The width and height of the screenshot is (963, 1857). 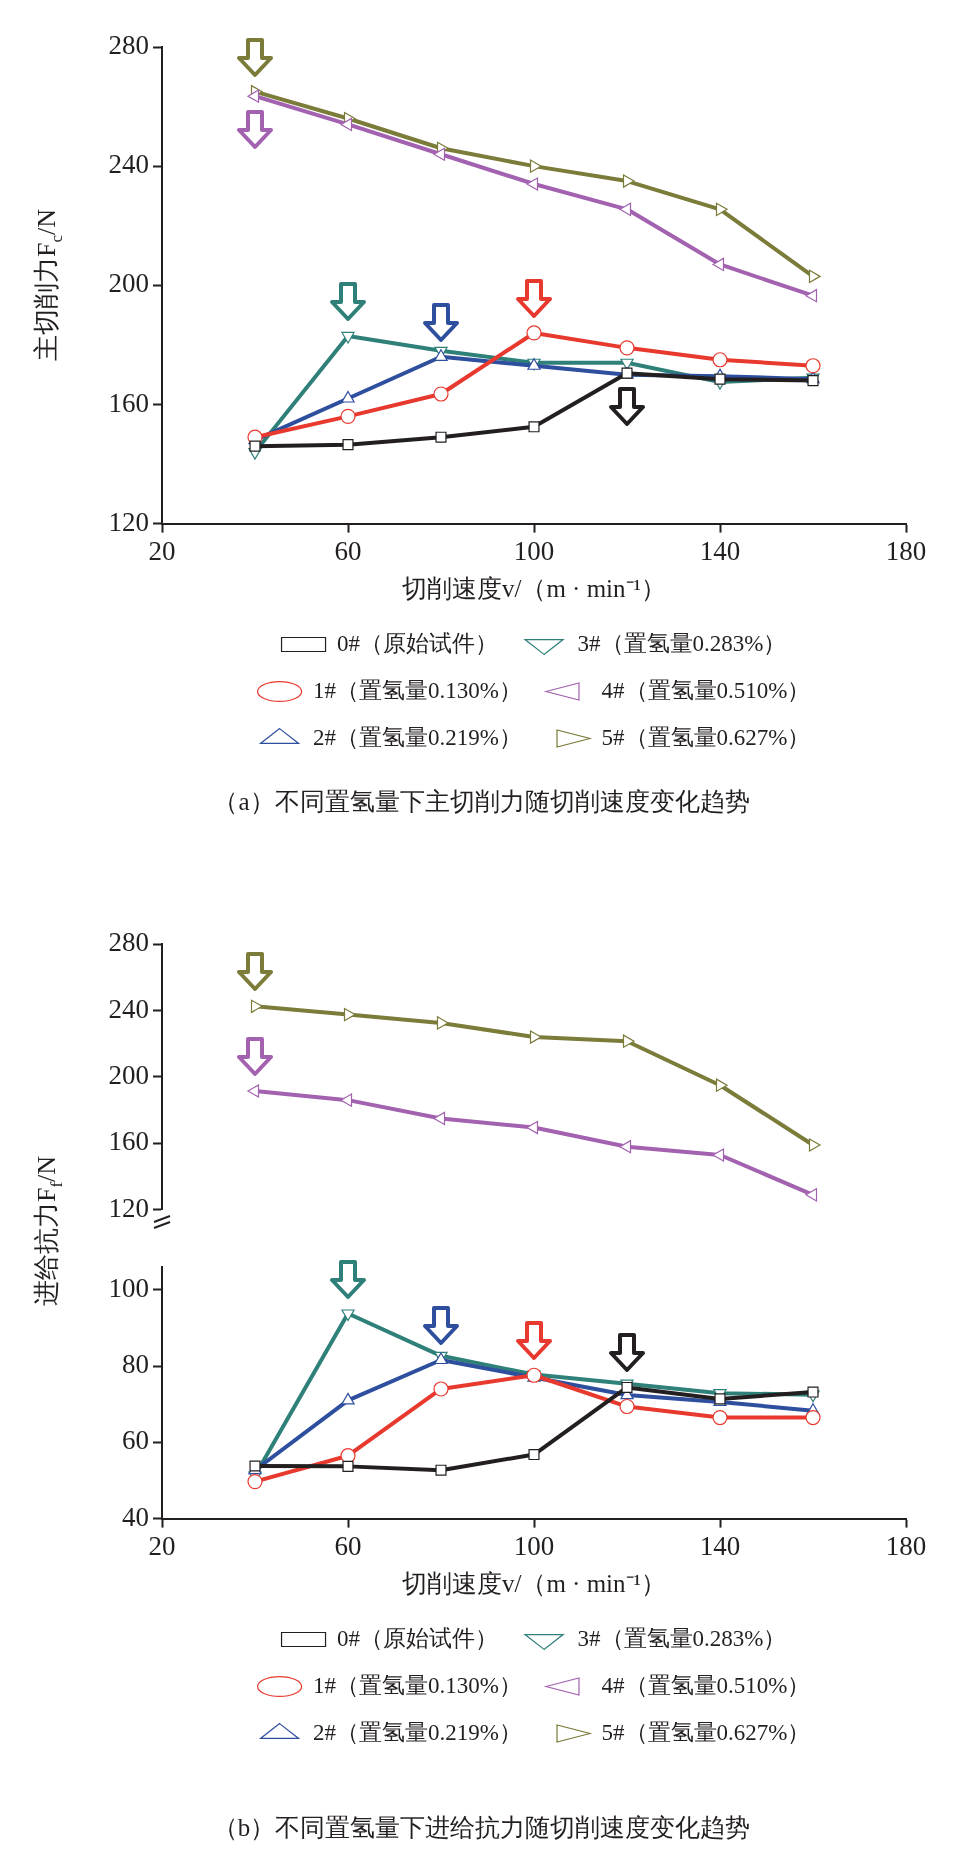 What do you see at coordinates (128, 1287) in the screenshot?
I see `y-tick-label: 100` at bounding box center [128, 1287].